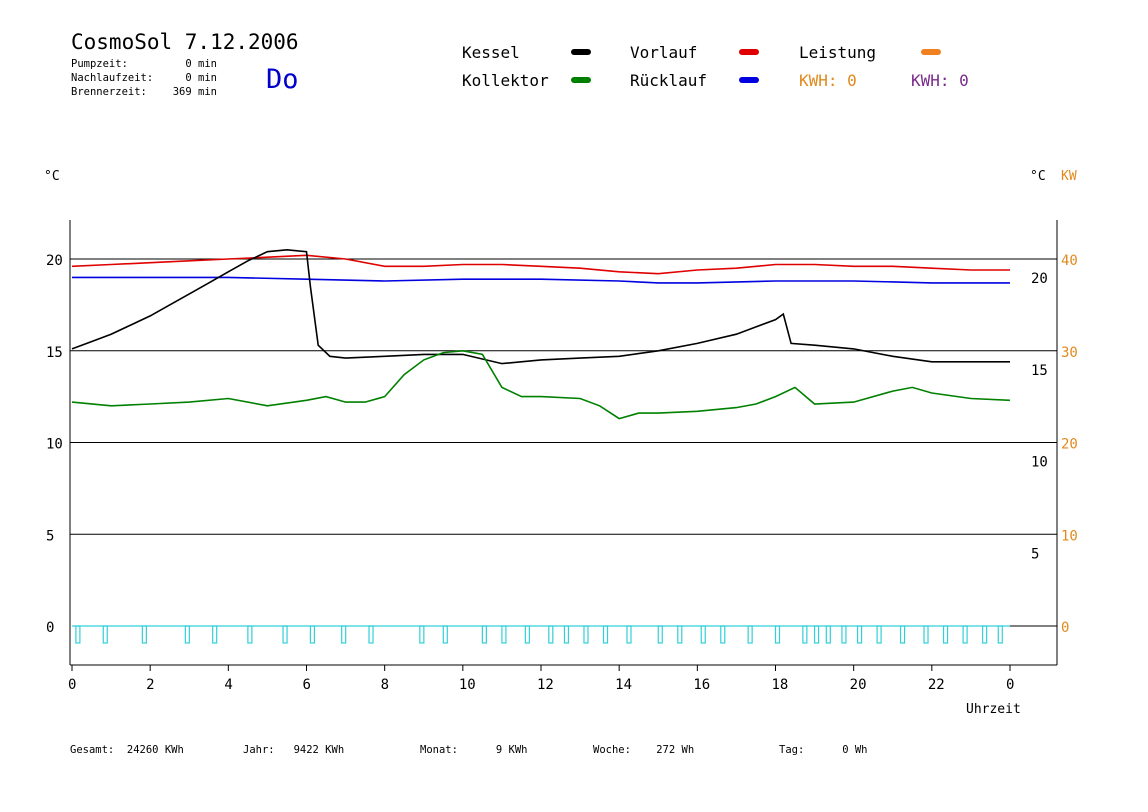  What do you see at coordinates (931, 52) in the screenshot?
I see `legend-swatch-leistung` at bounding box center [931, 52].